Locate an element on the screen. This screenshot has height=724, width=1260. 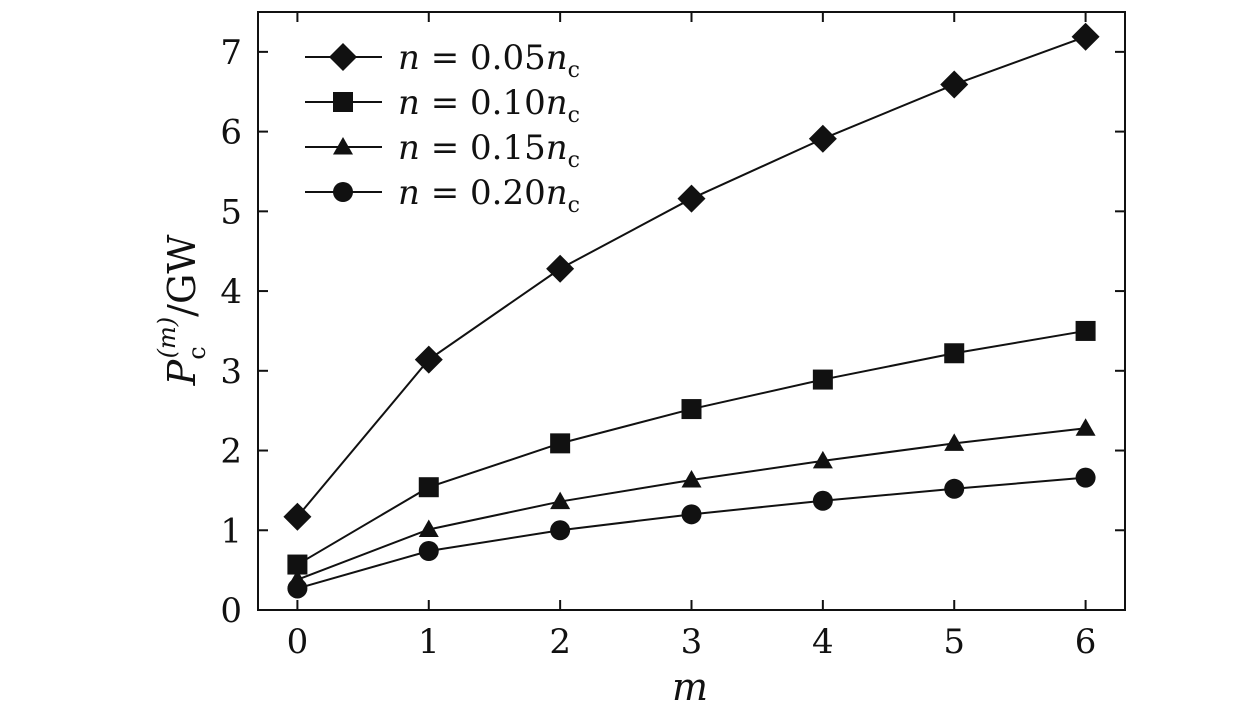
x-tick-label: 0 is located at coordinates (298, 642).